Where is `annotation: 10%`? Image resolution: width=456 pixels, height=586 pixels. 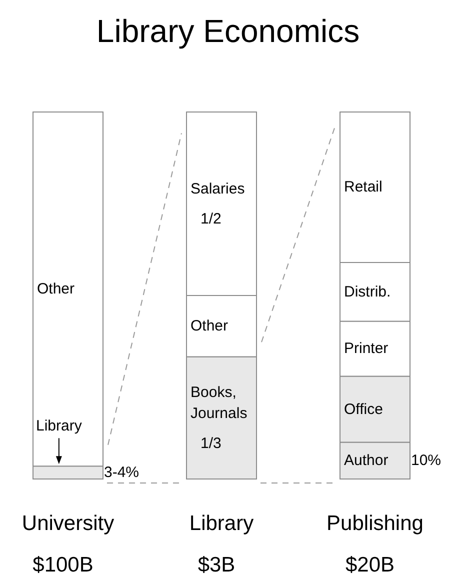 annotation: 10% is located at coordinates (426, 461).